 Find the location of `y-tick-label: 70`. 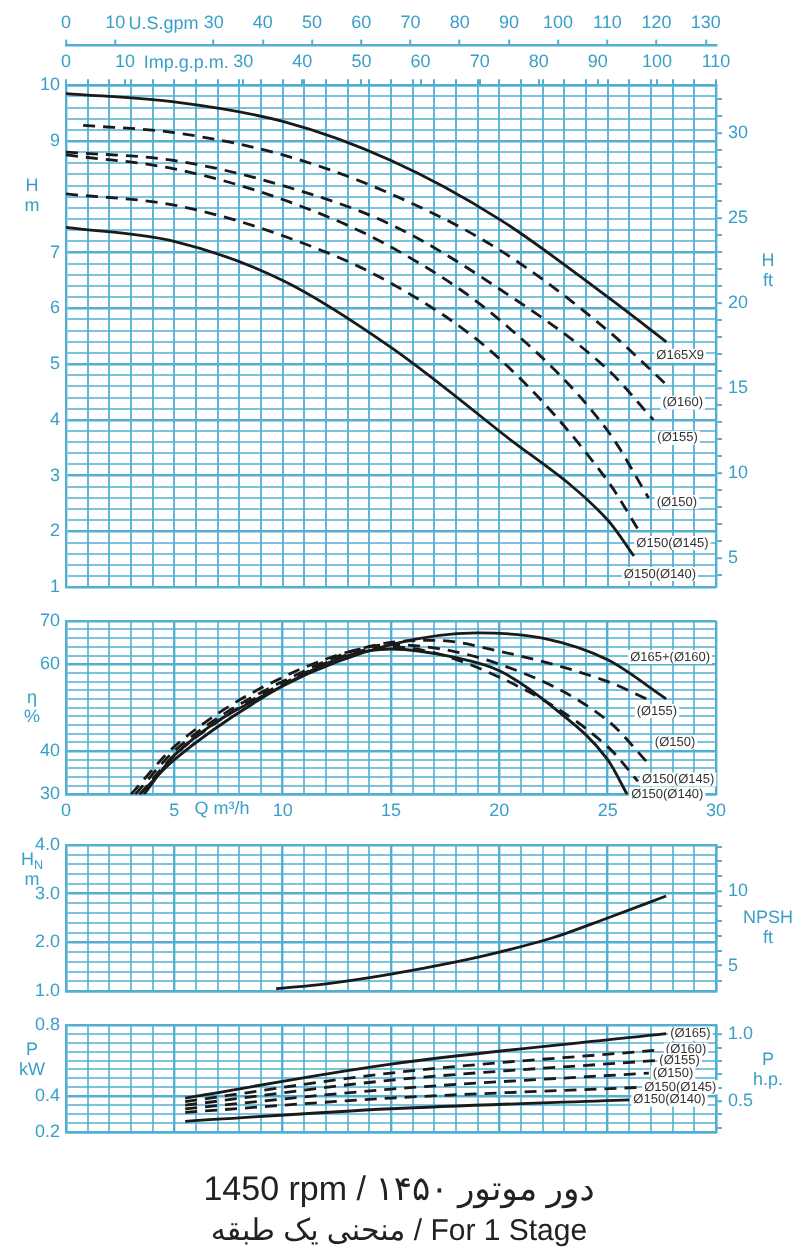

y-tick-label: 70 is located at coordinates (49, 619).